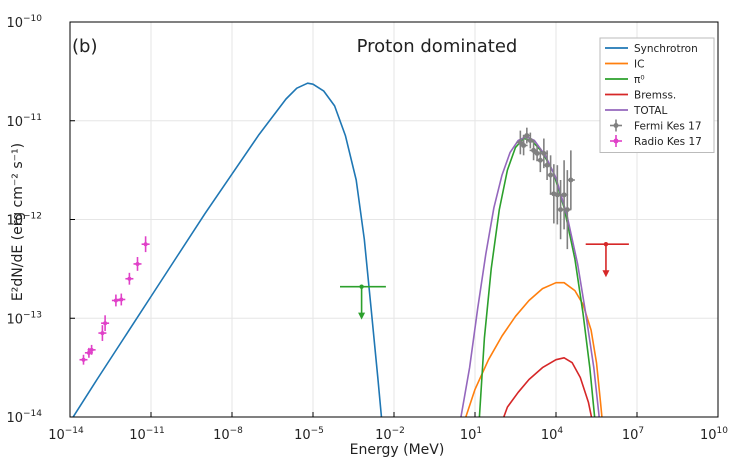  I want to click on red-limit-point, so click(606, 244).